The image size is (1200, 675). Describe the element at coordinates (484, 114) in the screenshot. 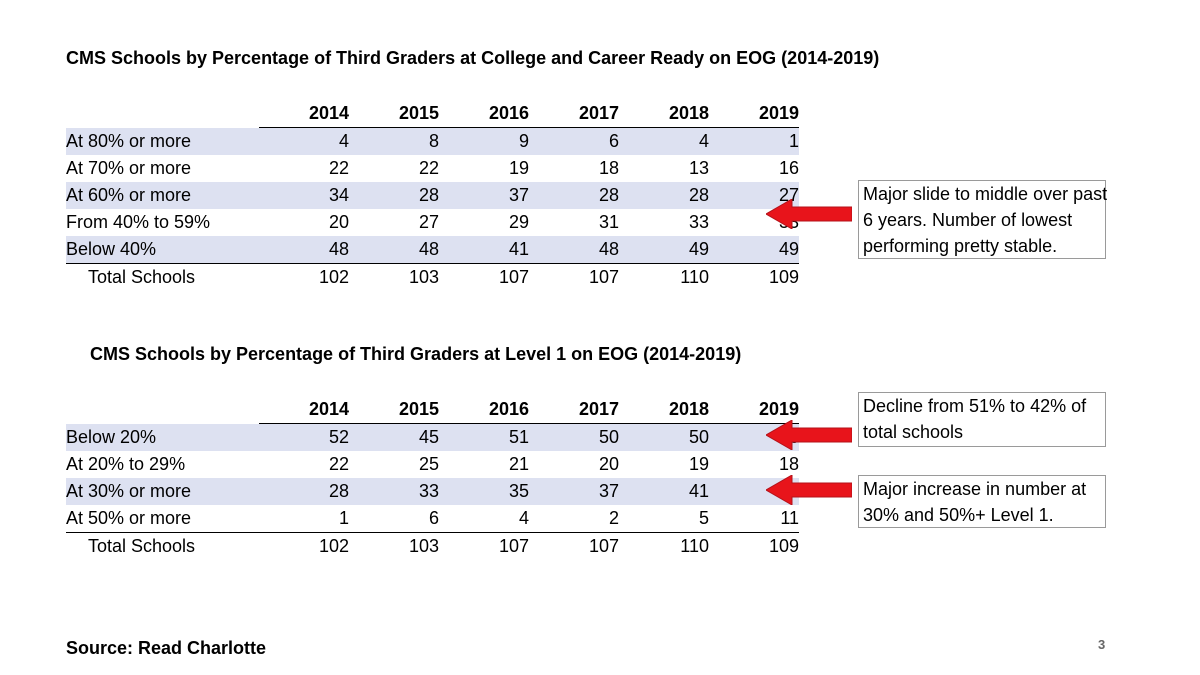

I see `table1-year-header: 2016` at that location.